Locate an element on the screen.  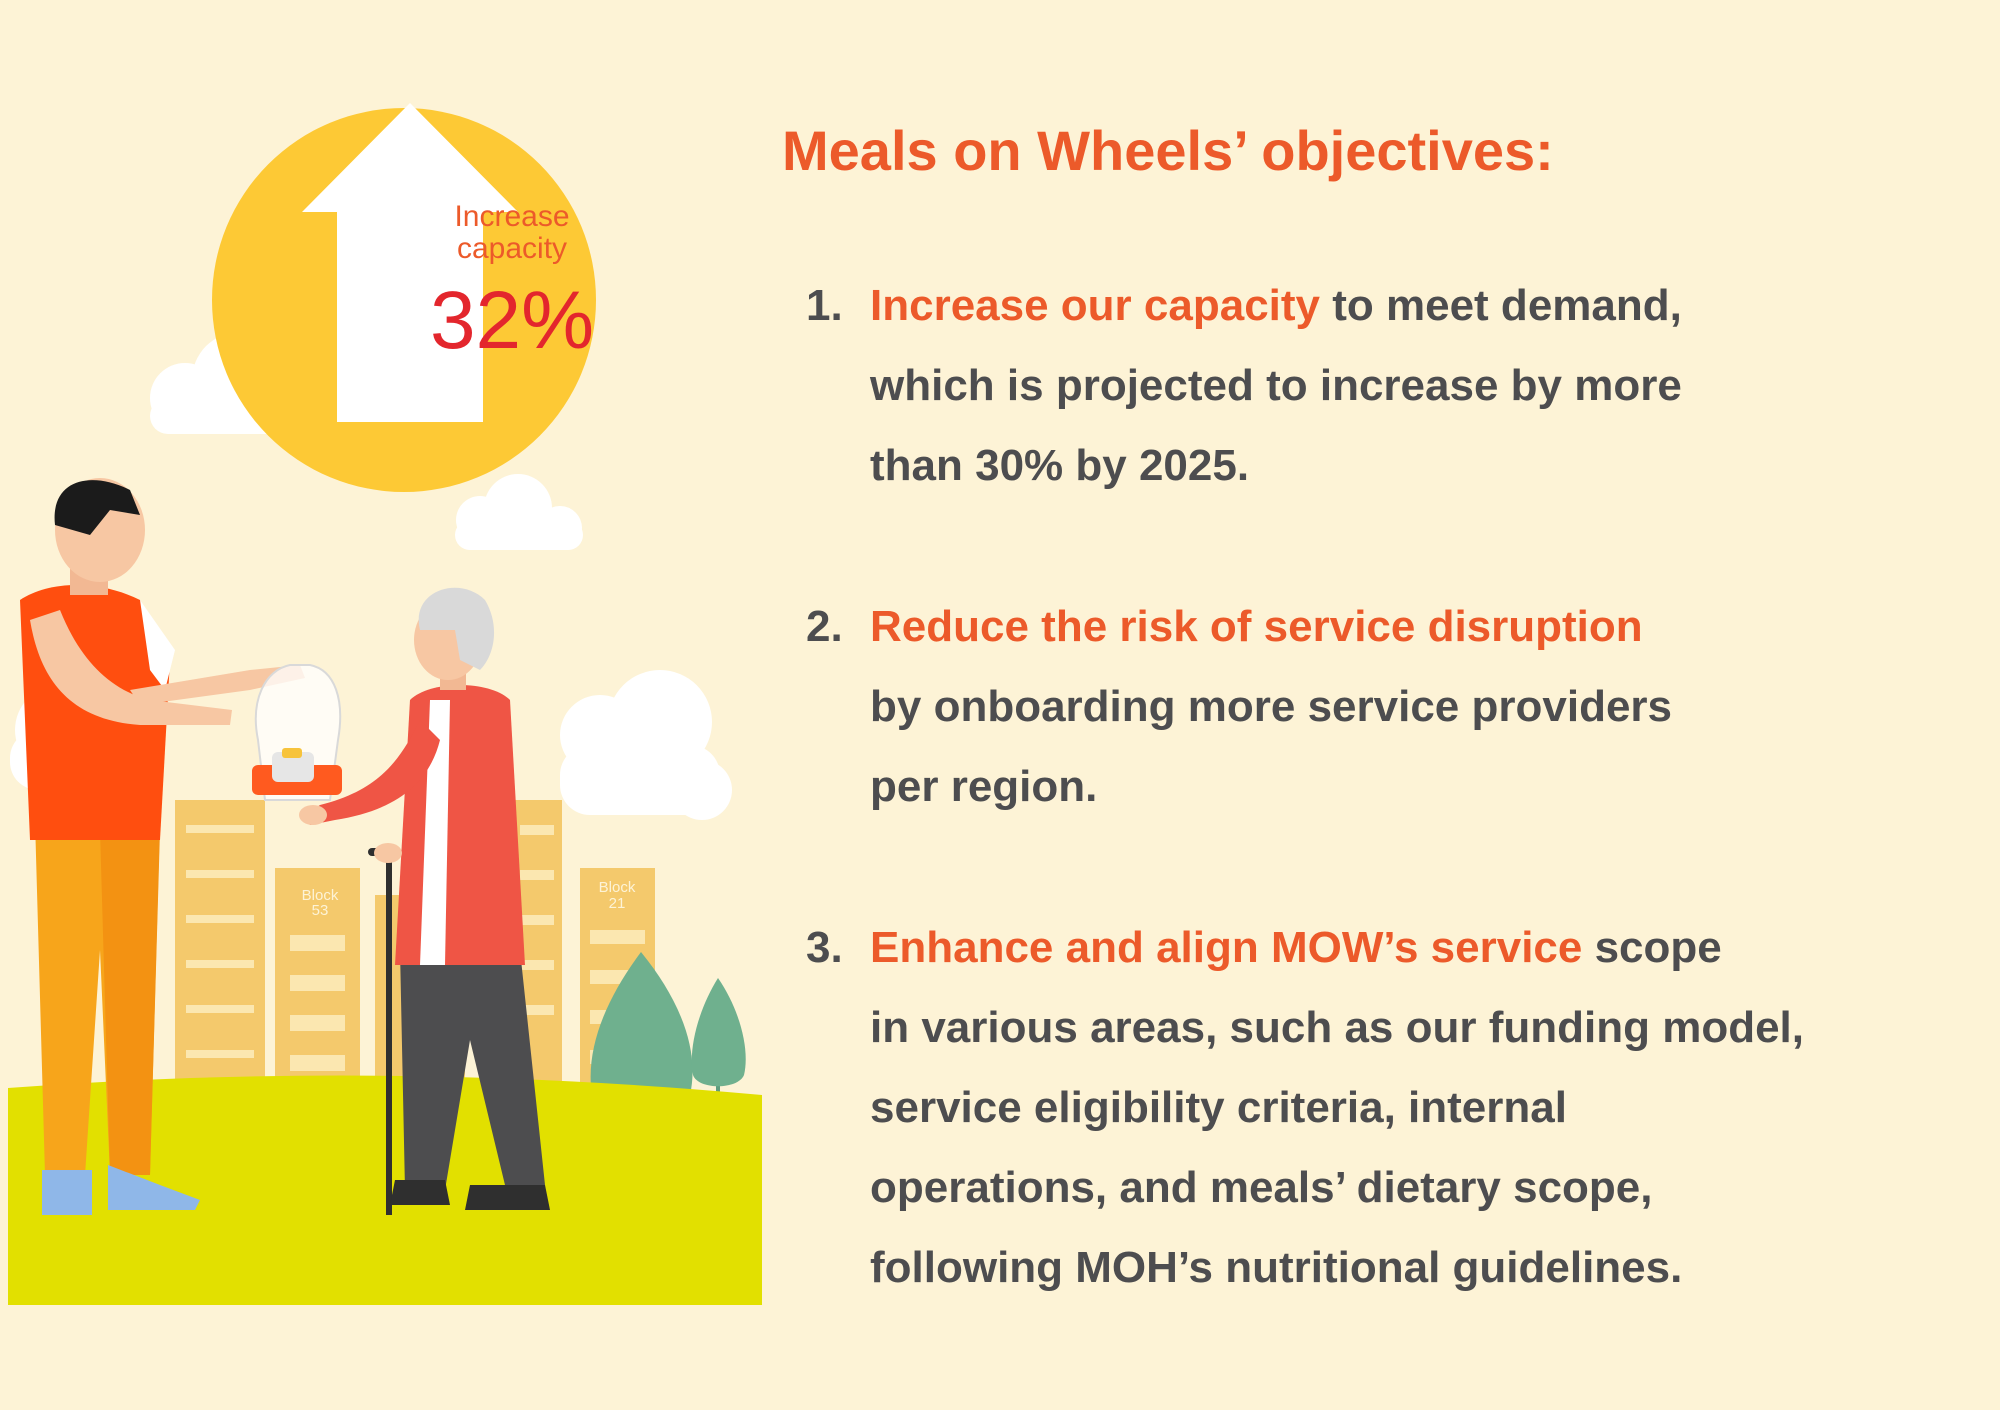
objective-number: 2. is located at coordinates (824, 626).